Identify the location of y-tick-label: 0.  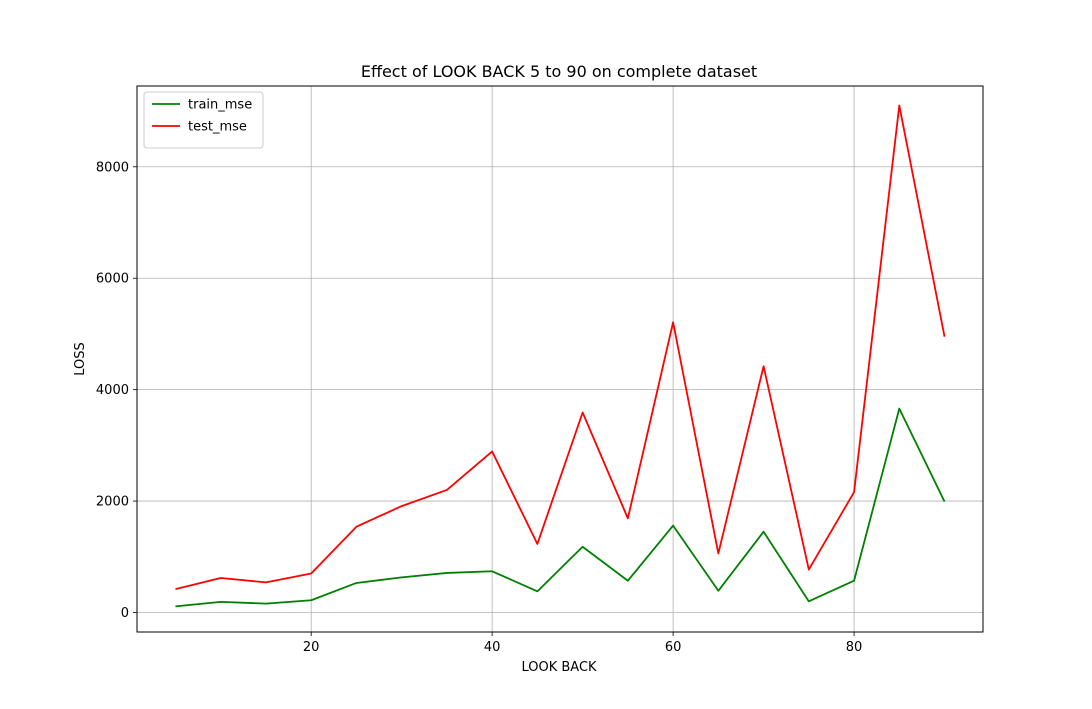
(125, 613).